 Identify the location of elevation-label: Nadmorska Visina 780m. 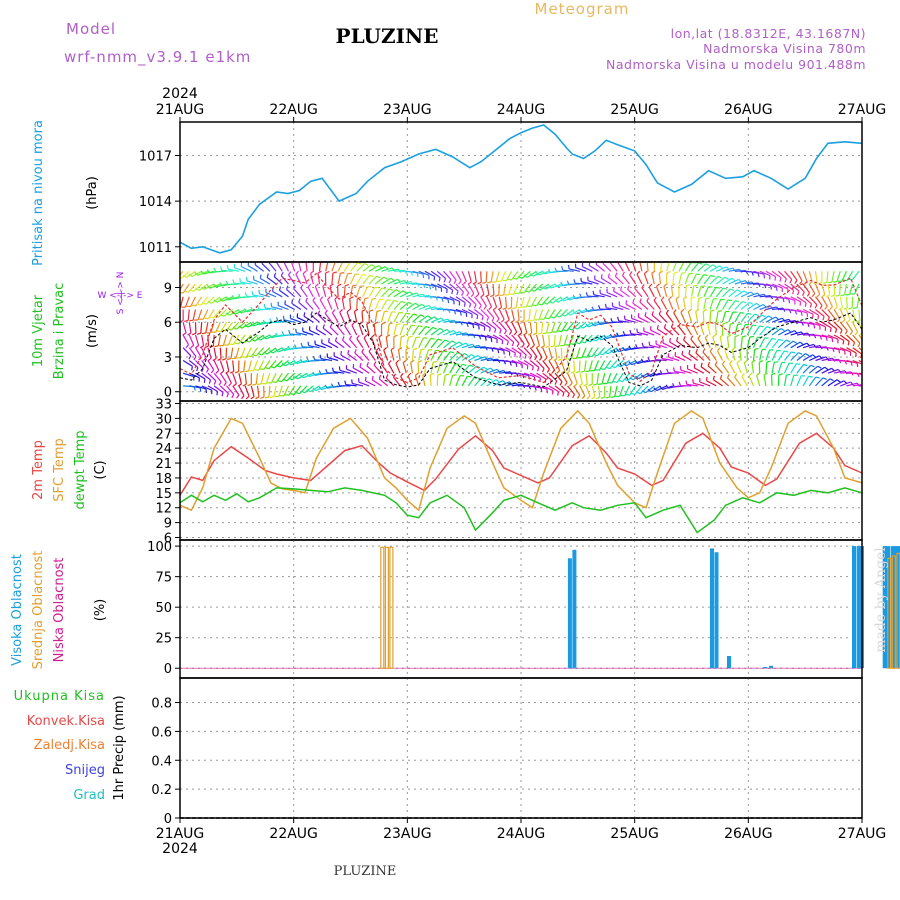
(784, 48).